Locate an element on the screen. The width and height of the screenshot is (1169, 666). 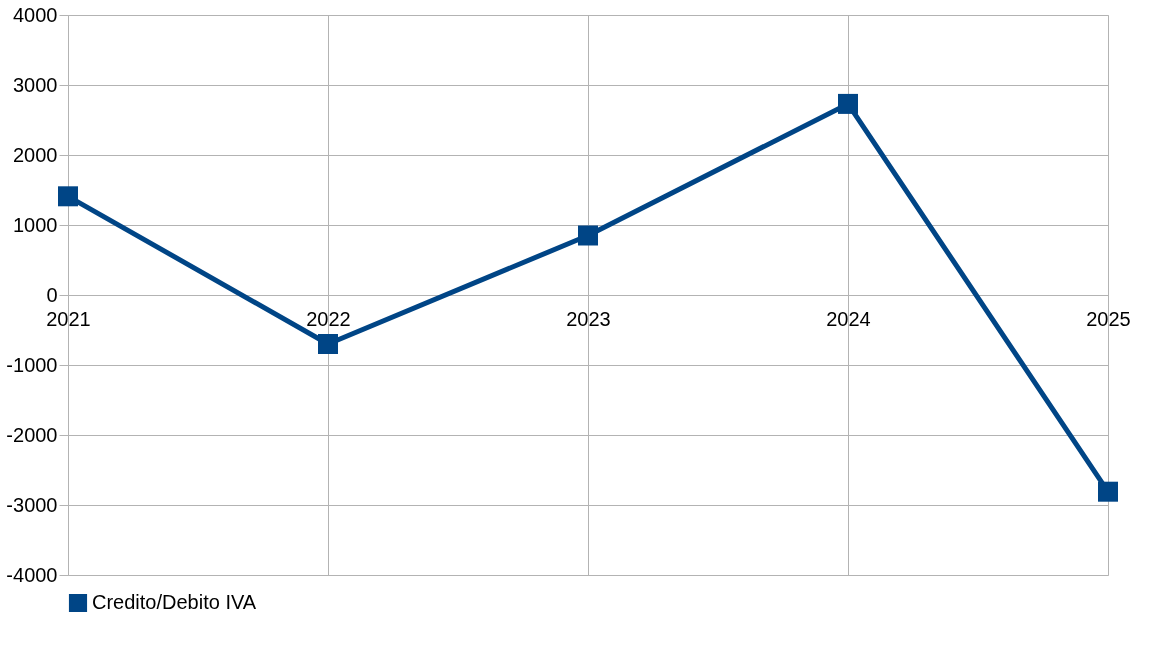
y-tick-label: -4000 is located at coordinates (32, 574).